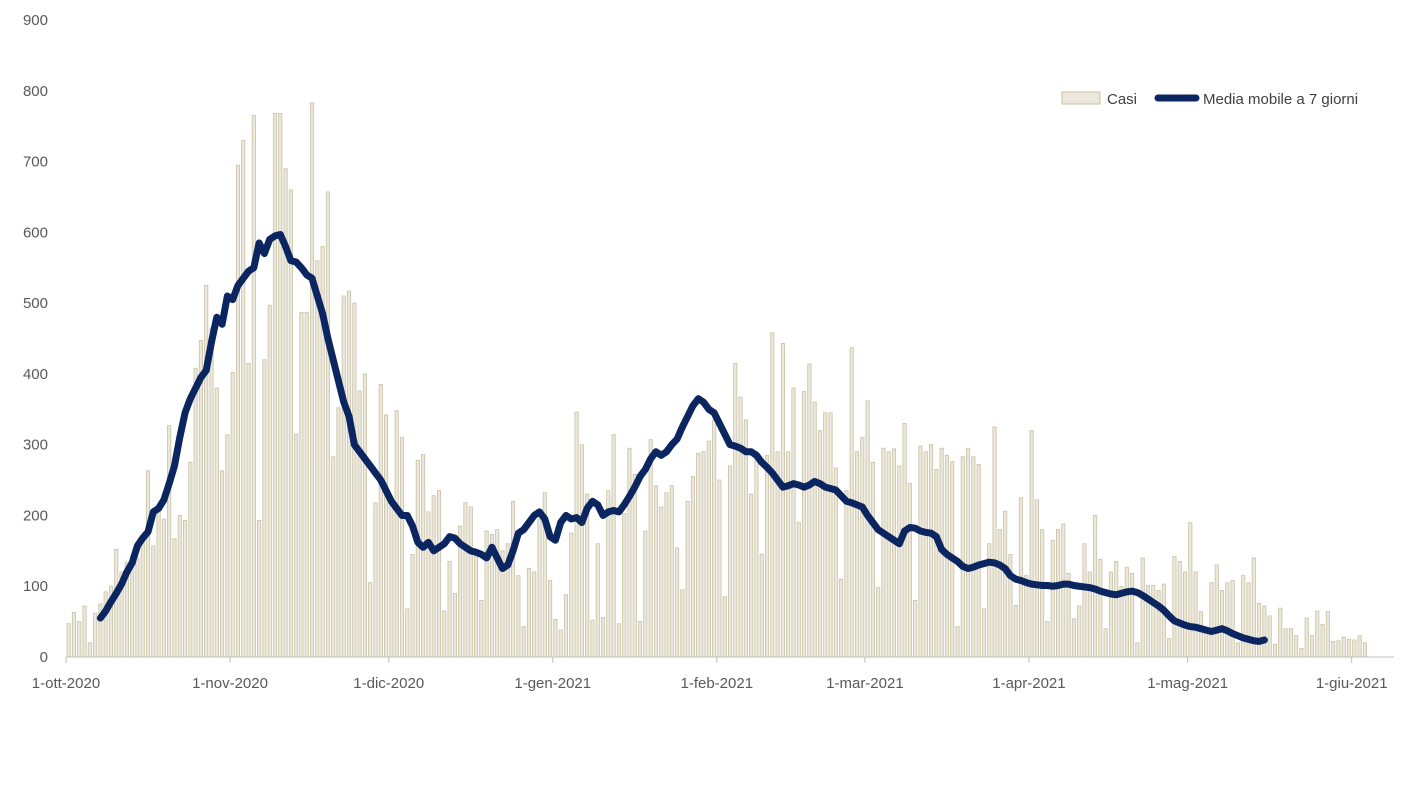  Describe the element at coordinates (35, 374) in the screenshot. I see `y-tick-label: 400` at that location.